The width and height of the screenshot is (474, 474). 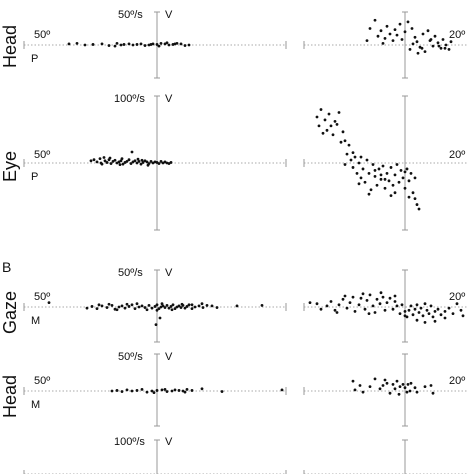 I want to click on row-4-x-axis-letter: M, so click(x=35, y=405).